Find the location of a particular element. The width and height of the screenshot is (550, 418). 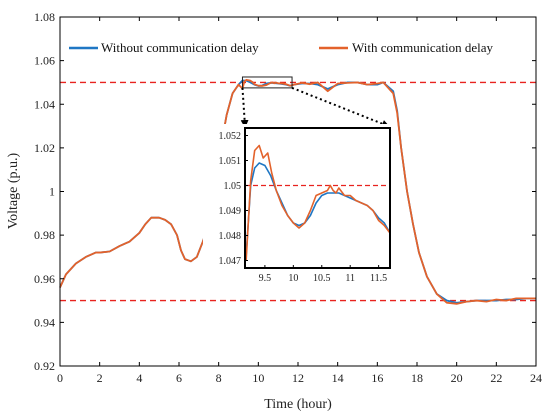

inset-plot-area is located at coordinates (317, 198).